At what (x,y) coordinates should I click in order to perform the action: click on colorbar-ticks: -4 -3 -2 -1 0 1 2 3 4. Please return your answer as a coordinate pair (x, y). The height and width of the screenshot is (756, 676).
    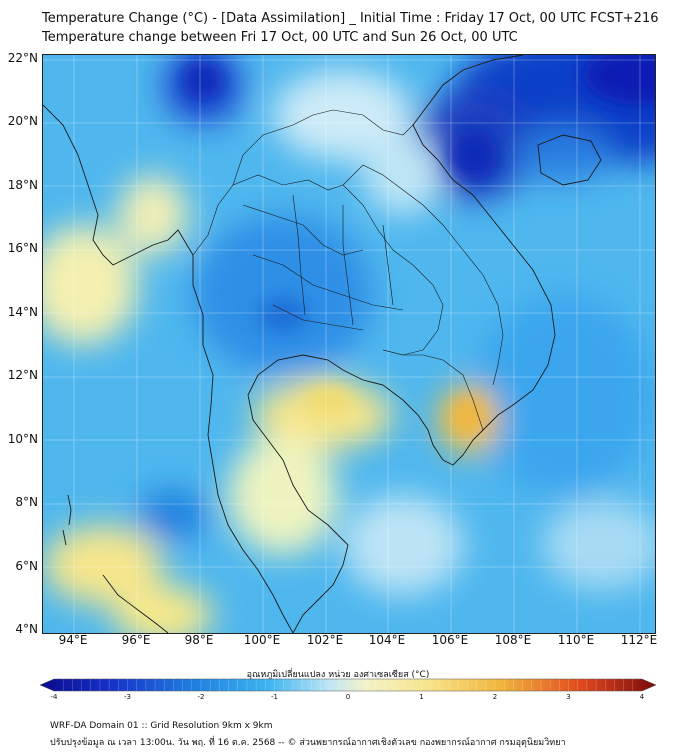
    Looking at the image, I should click on (338, 699).